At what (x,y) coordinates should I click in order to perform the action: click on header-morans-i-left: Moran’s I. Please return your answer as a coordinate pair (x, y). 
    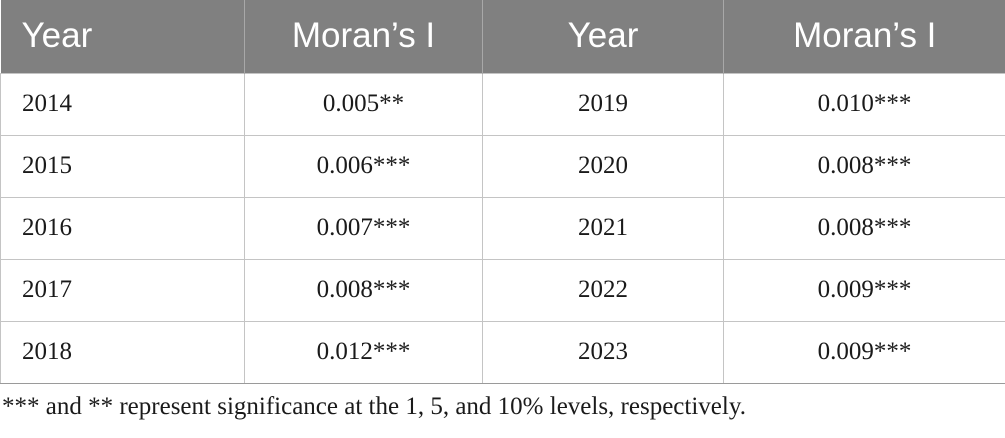
    Looking at the image, I should click on (363, 36).